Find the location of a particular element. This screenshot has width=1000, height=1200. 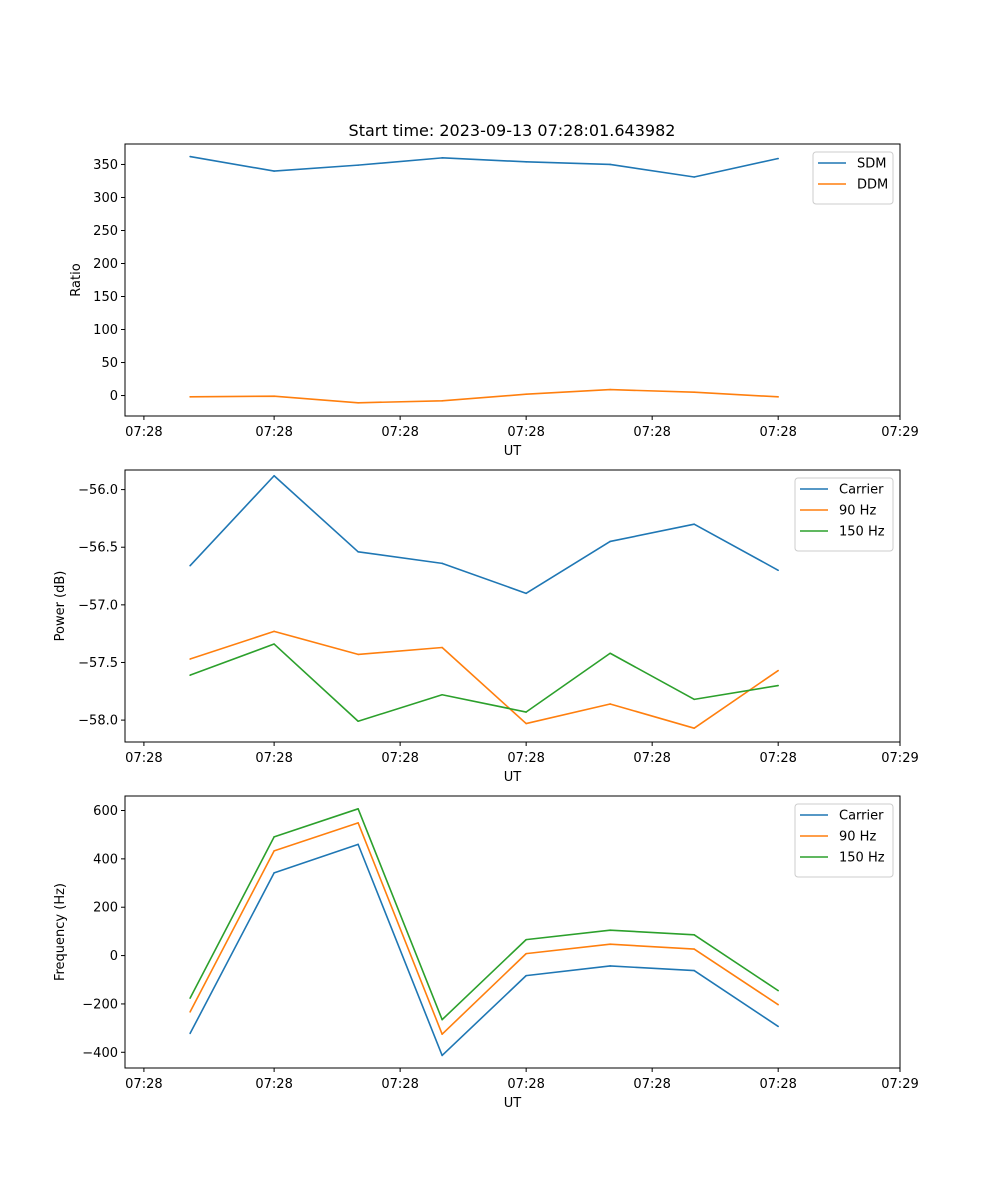

power-series-150-hz is located at coordinates (484, 683).